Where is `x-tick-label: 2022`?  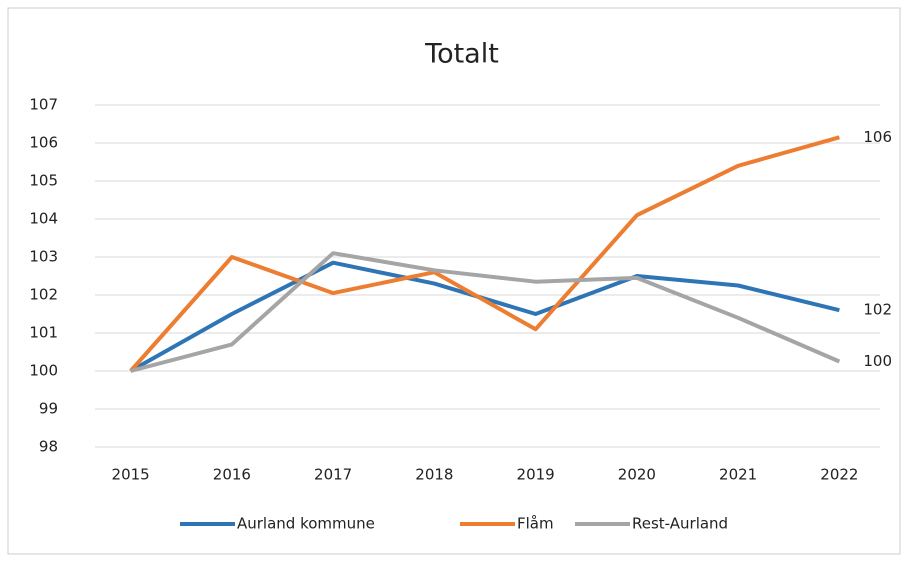 x-tick-label: 2022 is located at coordinates (839, 475).